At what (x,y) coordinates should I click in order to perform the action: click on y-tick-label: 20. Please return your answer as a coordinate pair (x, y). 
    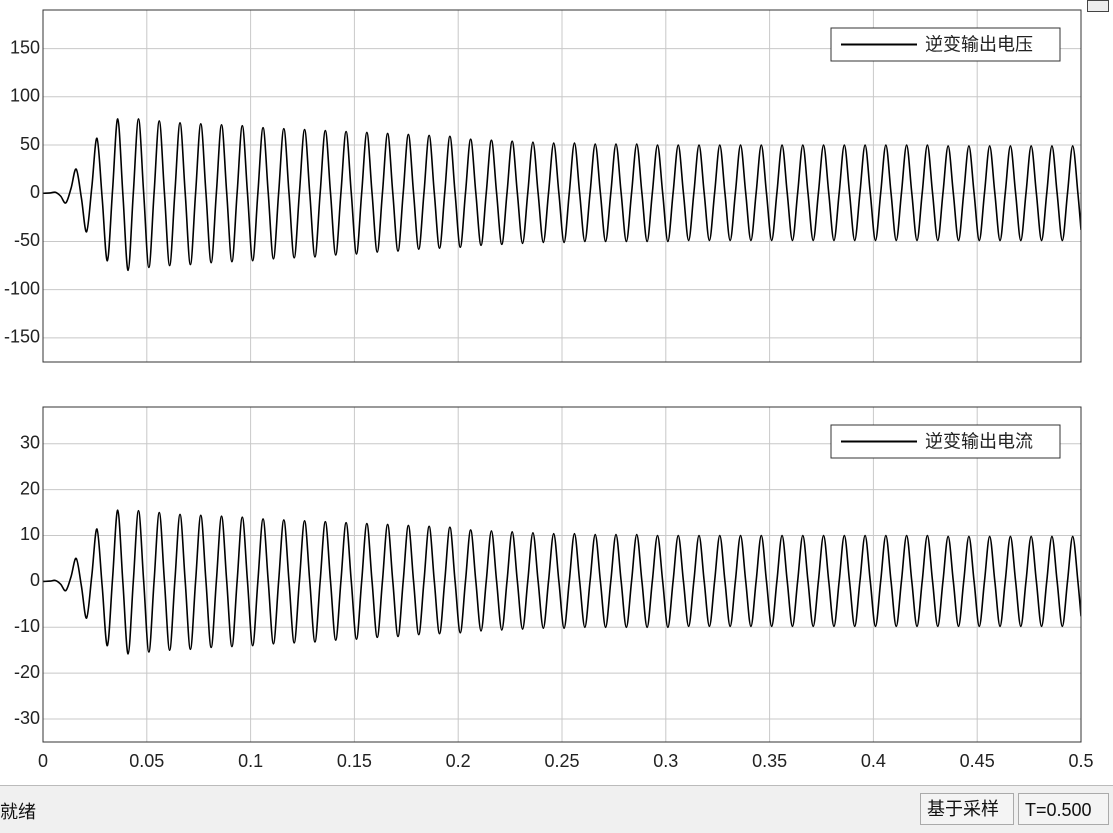
    Looking at the image, I should click on (30, 488).